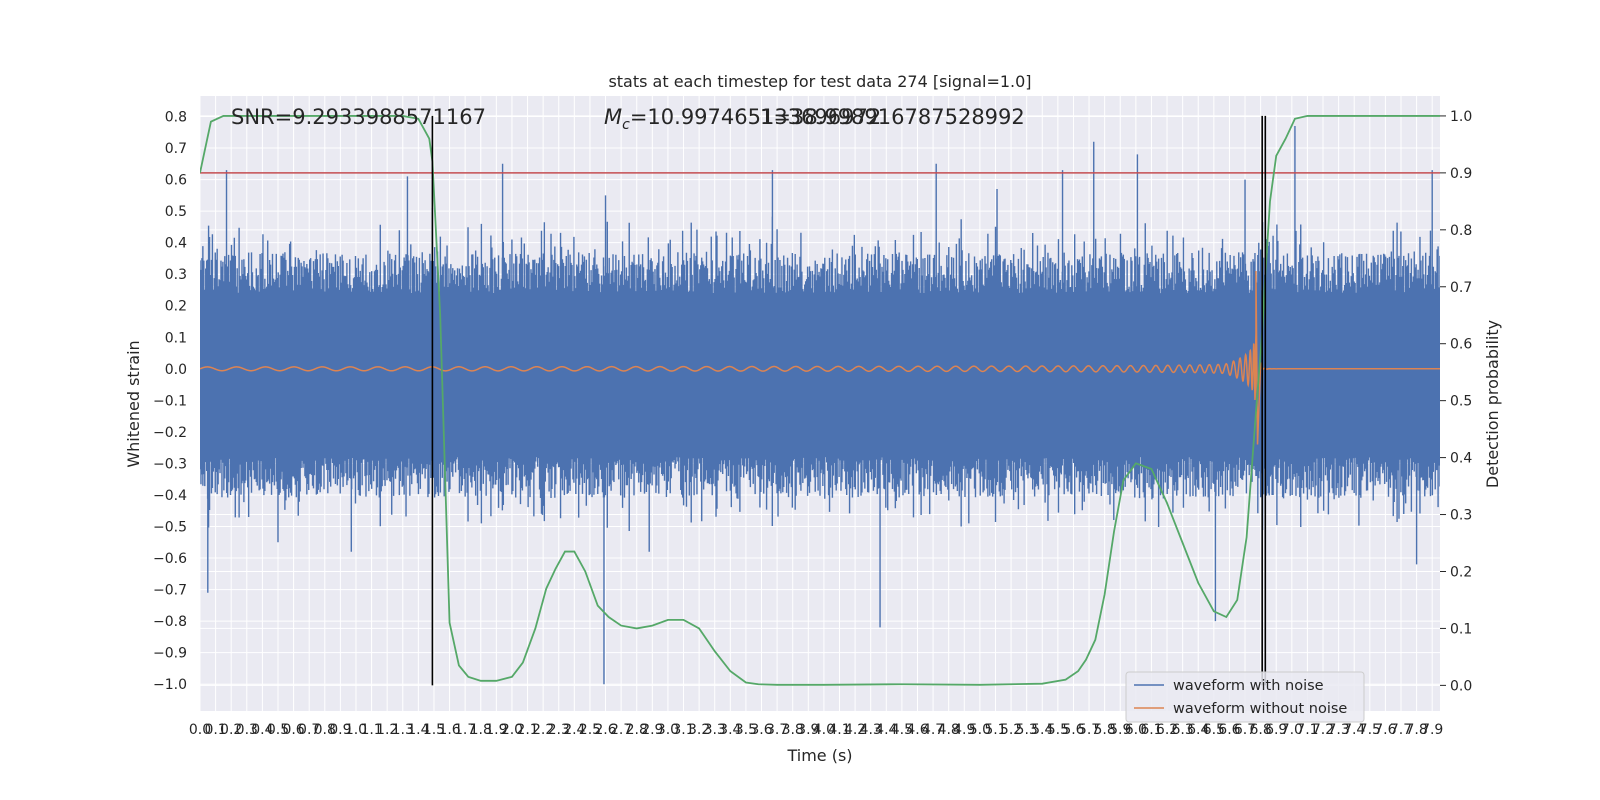  What do you see at coordinates (1307, 730) in the screenshot?
I see `x-tick-label: 7.1` at bounding box center [1307, 730].